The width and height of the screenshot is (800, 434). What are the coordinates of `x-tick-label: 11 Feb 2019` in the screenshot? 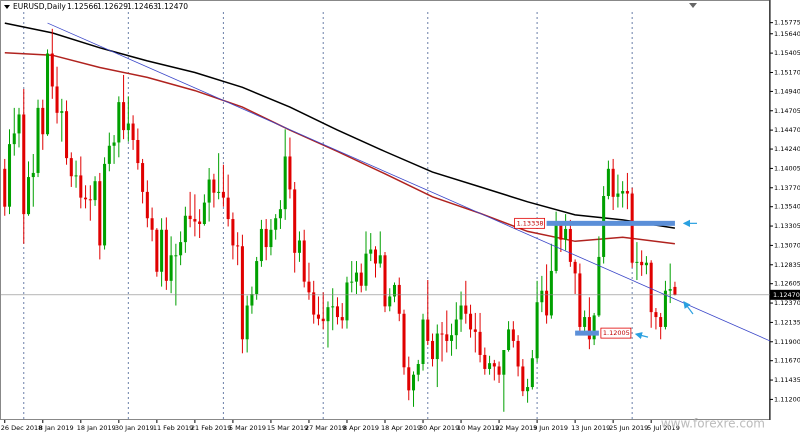 It's located at (173, 428).